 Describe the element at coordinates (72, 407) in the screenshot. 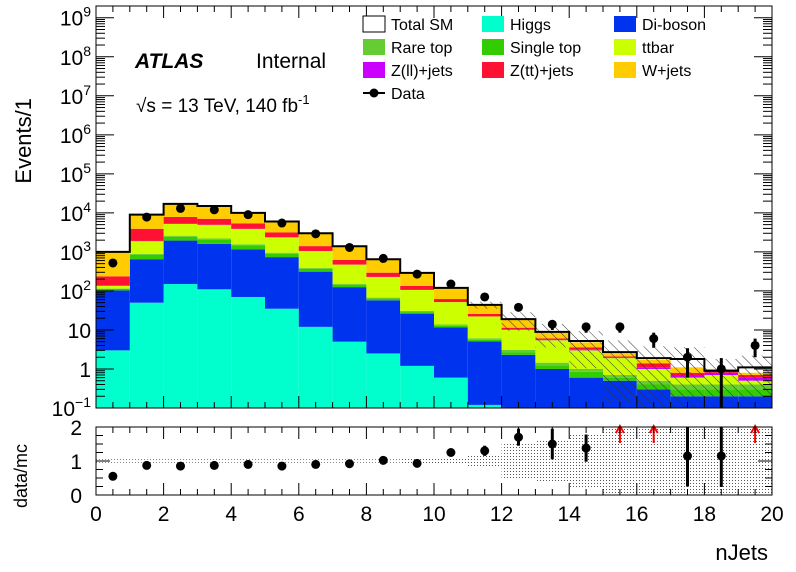

I see `y-tick-label: 10⁻¹` at that location.